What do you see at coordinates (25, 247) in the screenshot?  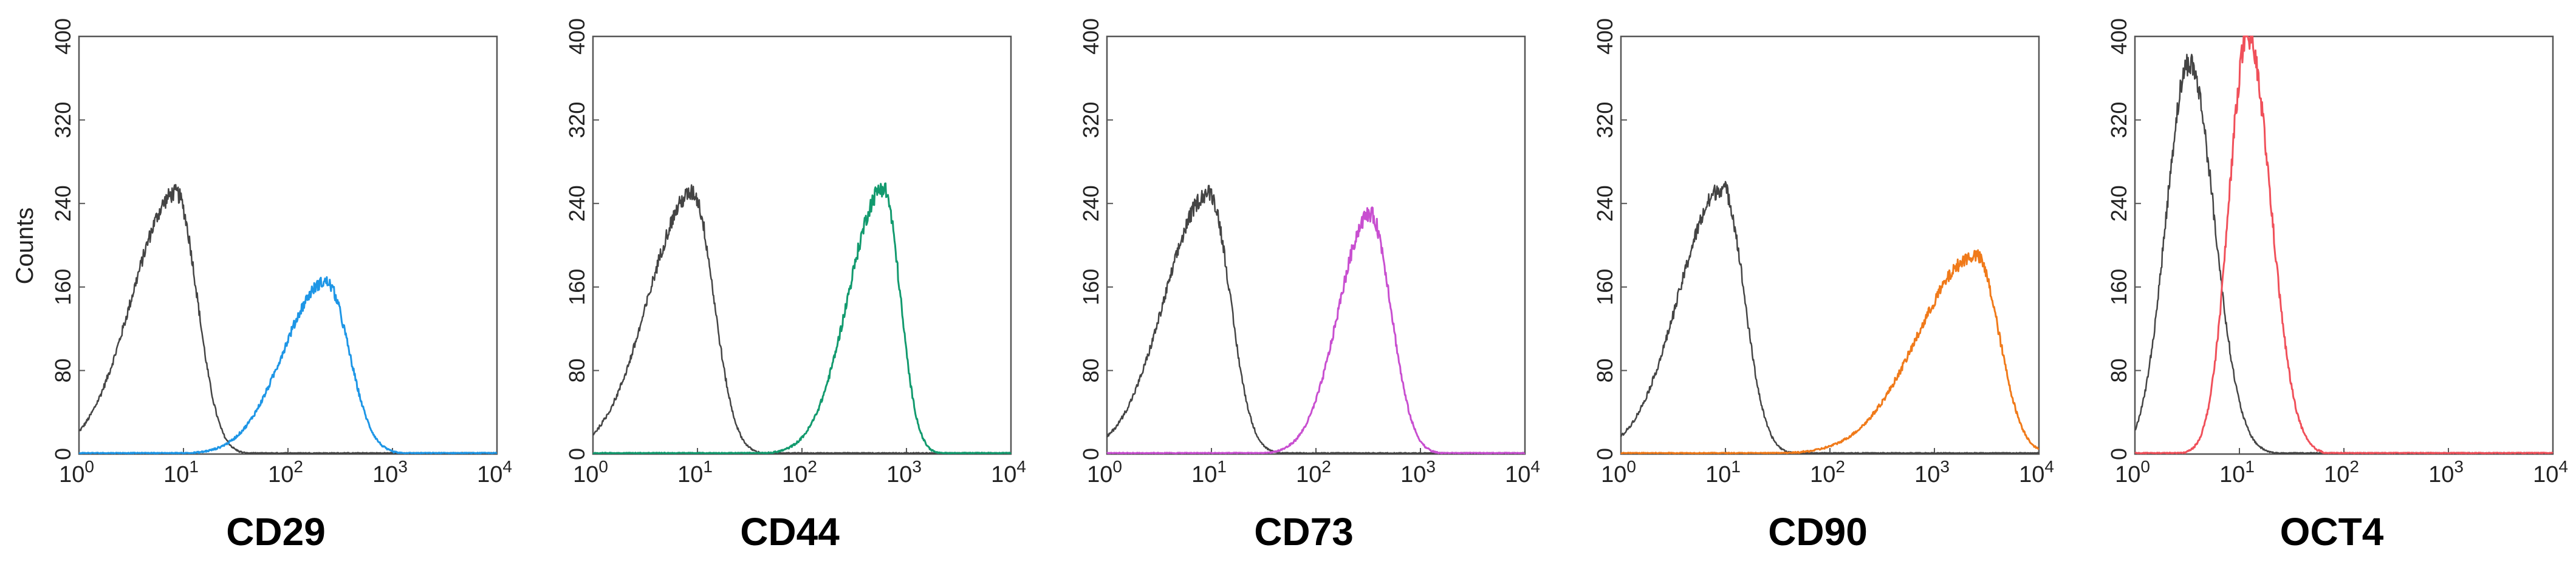 I see `y-axis-label: Counts` at bounding box center [25, 247].